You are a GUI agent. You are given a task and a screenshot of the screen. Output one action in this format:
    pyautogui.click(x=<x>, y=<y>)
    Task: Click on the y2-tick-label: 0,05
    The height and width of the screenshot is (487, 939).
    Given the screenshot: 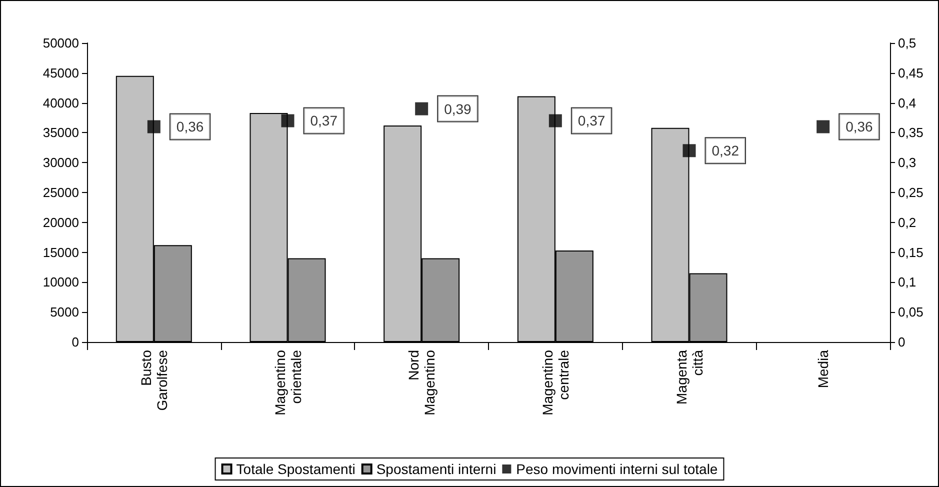 What is the action you would take?
    pyautogui.click(x=911, y=312)
    